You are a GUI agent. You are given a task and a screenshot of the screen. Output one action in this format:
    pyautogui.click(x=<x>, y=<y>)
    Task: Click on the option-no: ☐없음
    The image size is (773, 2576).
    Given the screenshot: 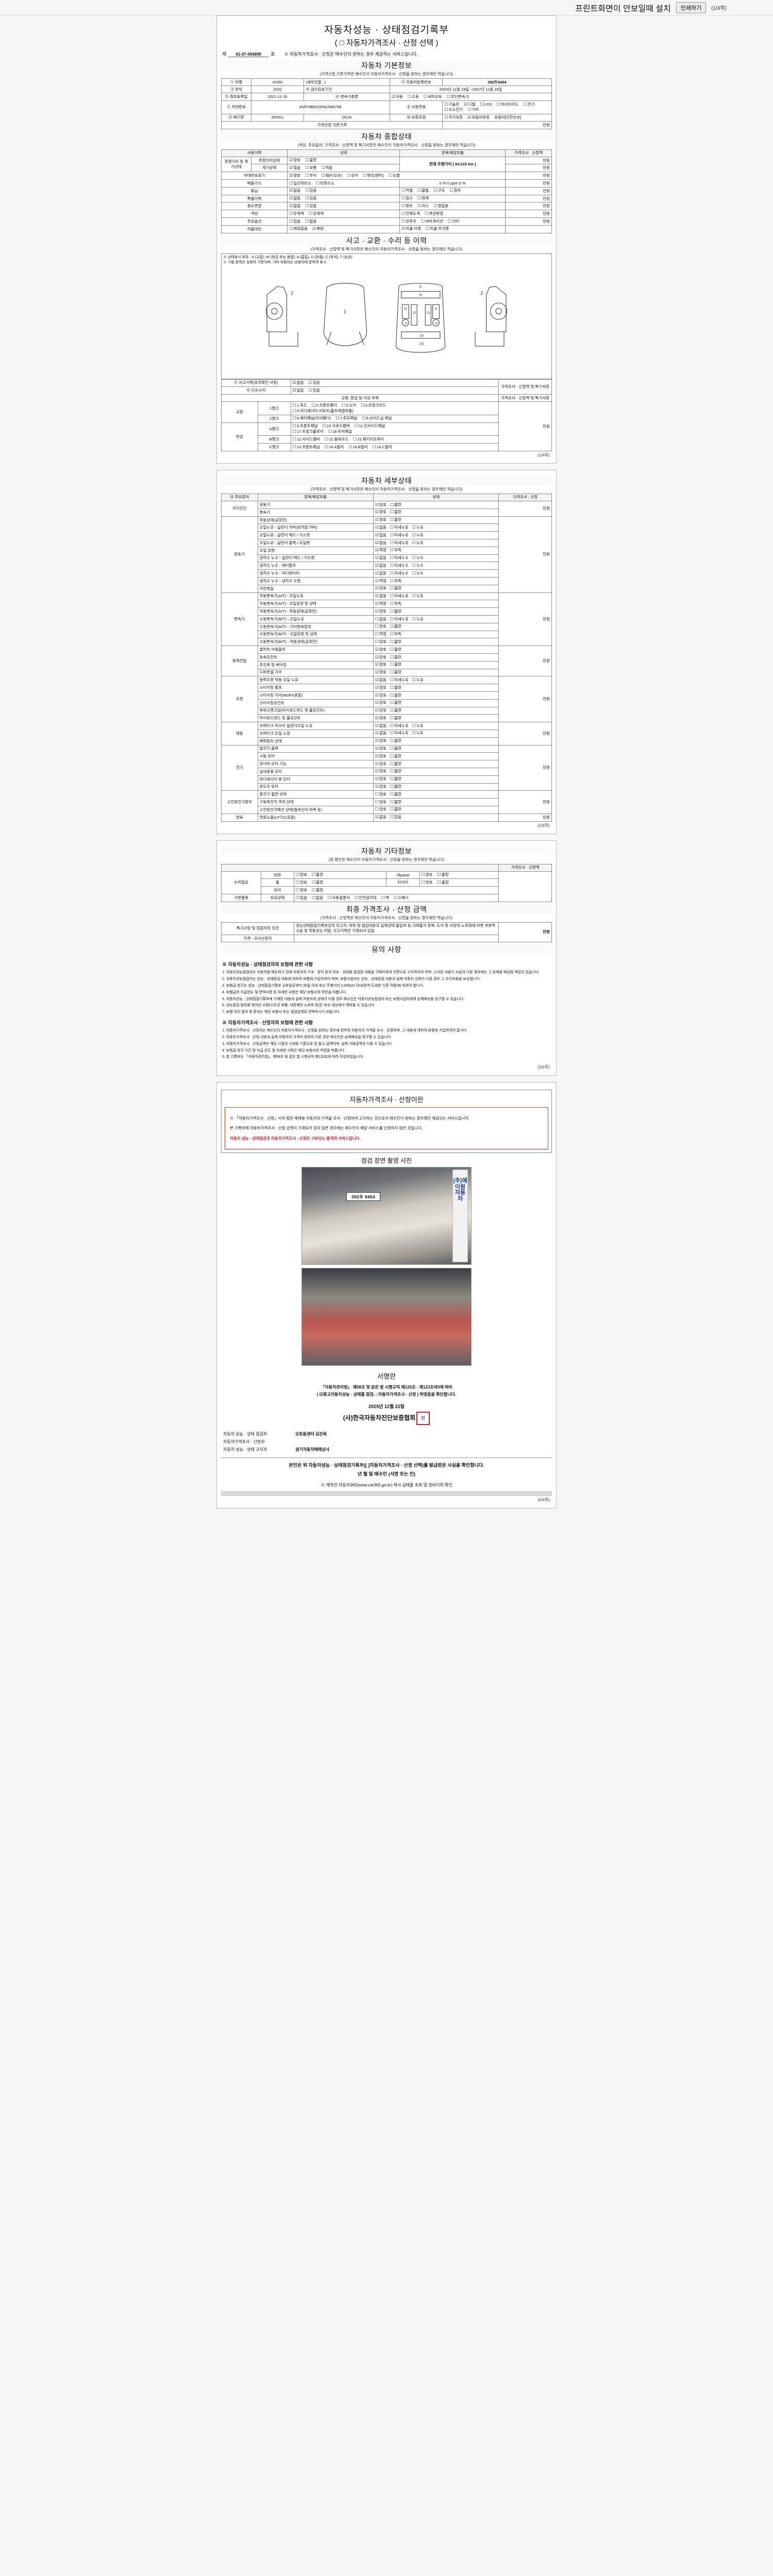 What is the action you would take?
    pyautogui.click(x=311, y=221)
    